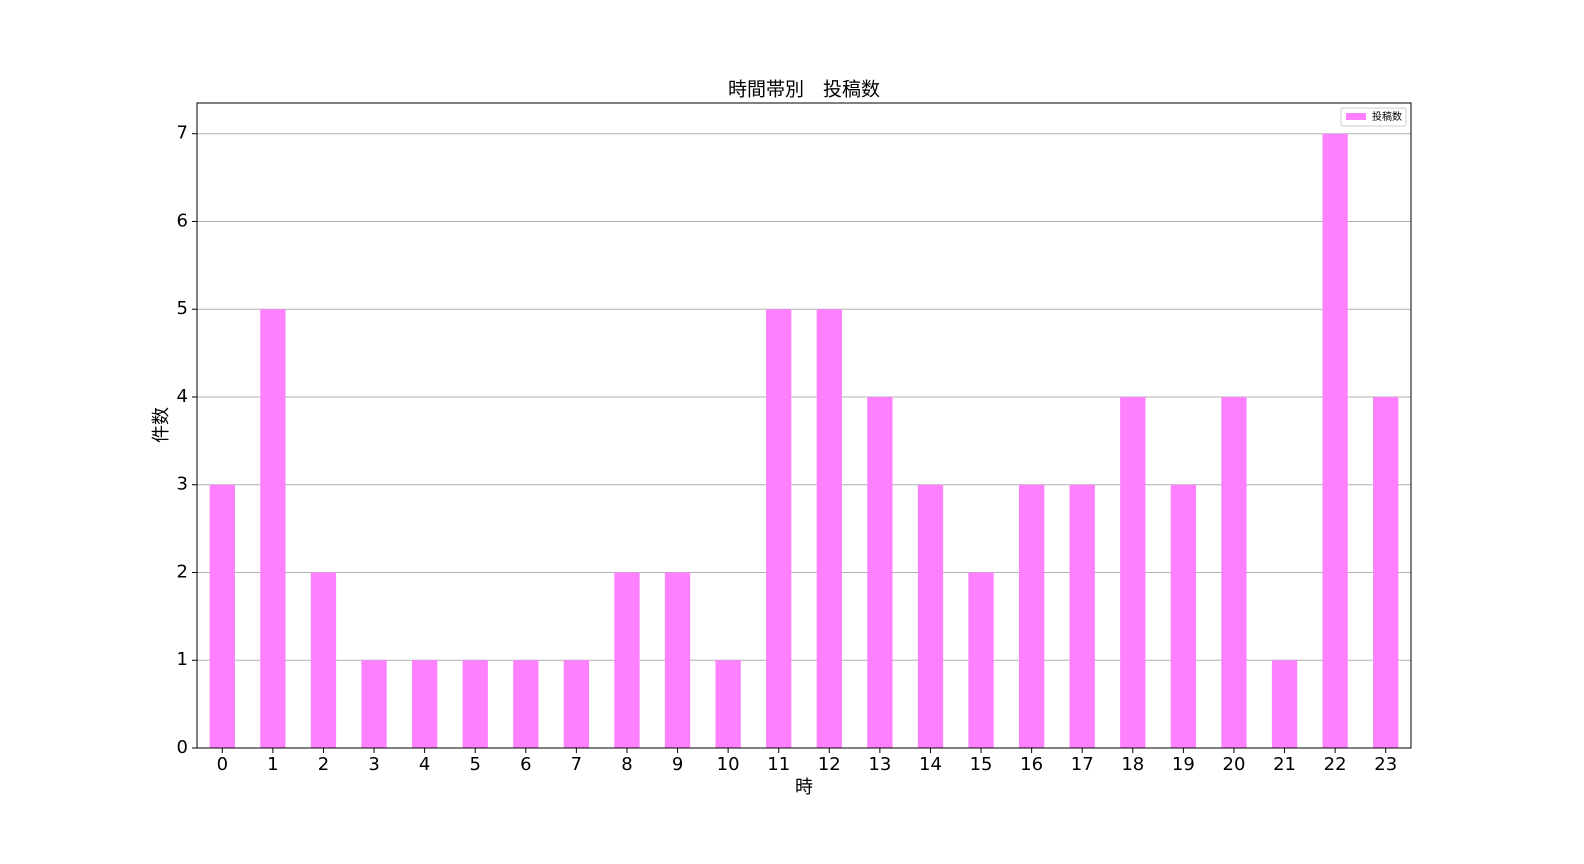 This screenshot has width=1584, height=864. Describe the element at coordinates (1031, 764) in the screenshot. I see `x-tick-label: 16` at that location.